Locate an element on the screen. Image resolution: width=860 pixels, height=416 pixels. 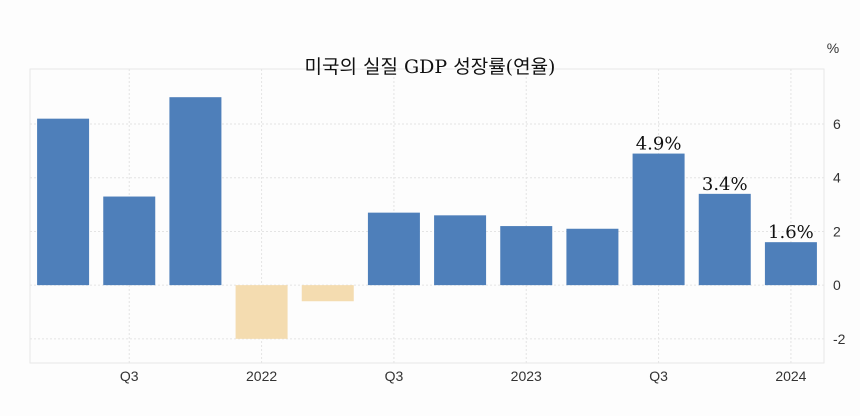
bar-2022-q3 is located at coordinates (393, 249).